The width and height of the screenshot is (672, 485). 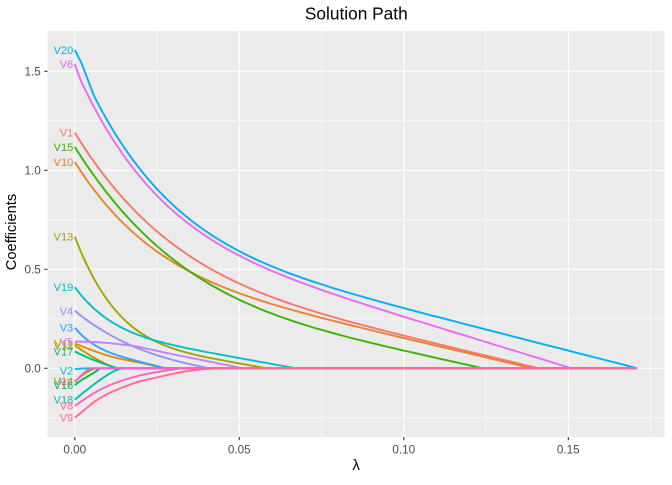 I want to click on svg-text: V6, so click(x=66, y=65).